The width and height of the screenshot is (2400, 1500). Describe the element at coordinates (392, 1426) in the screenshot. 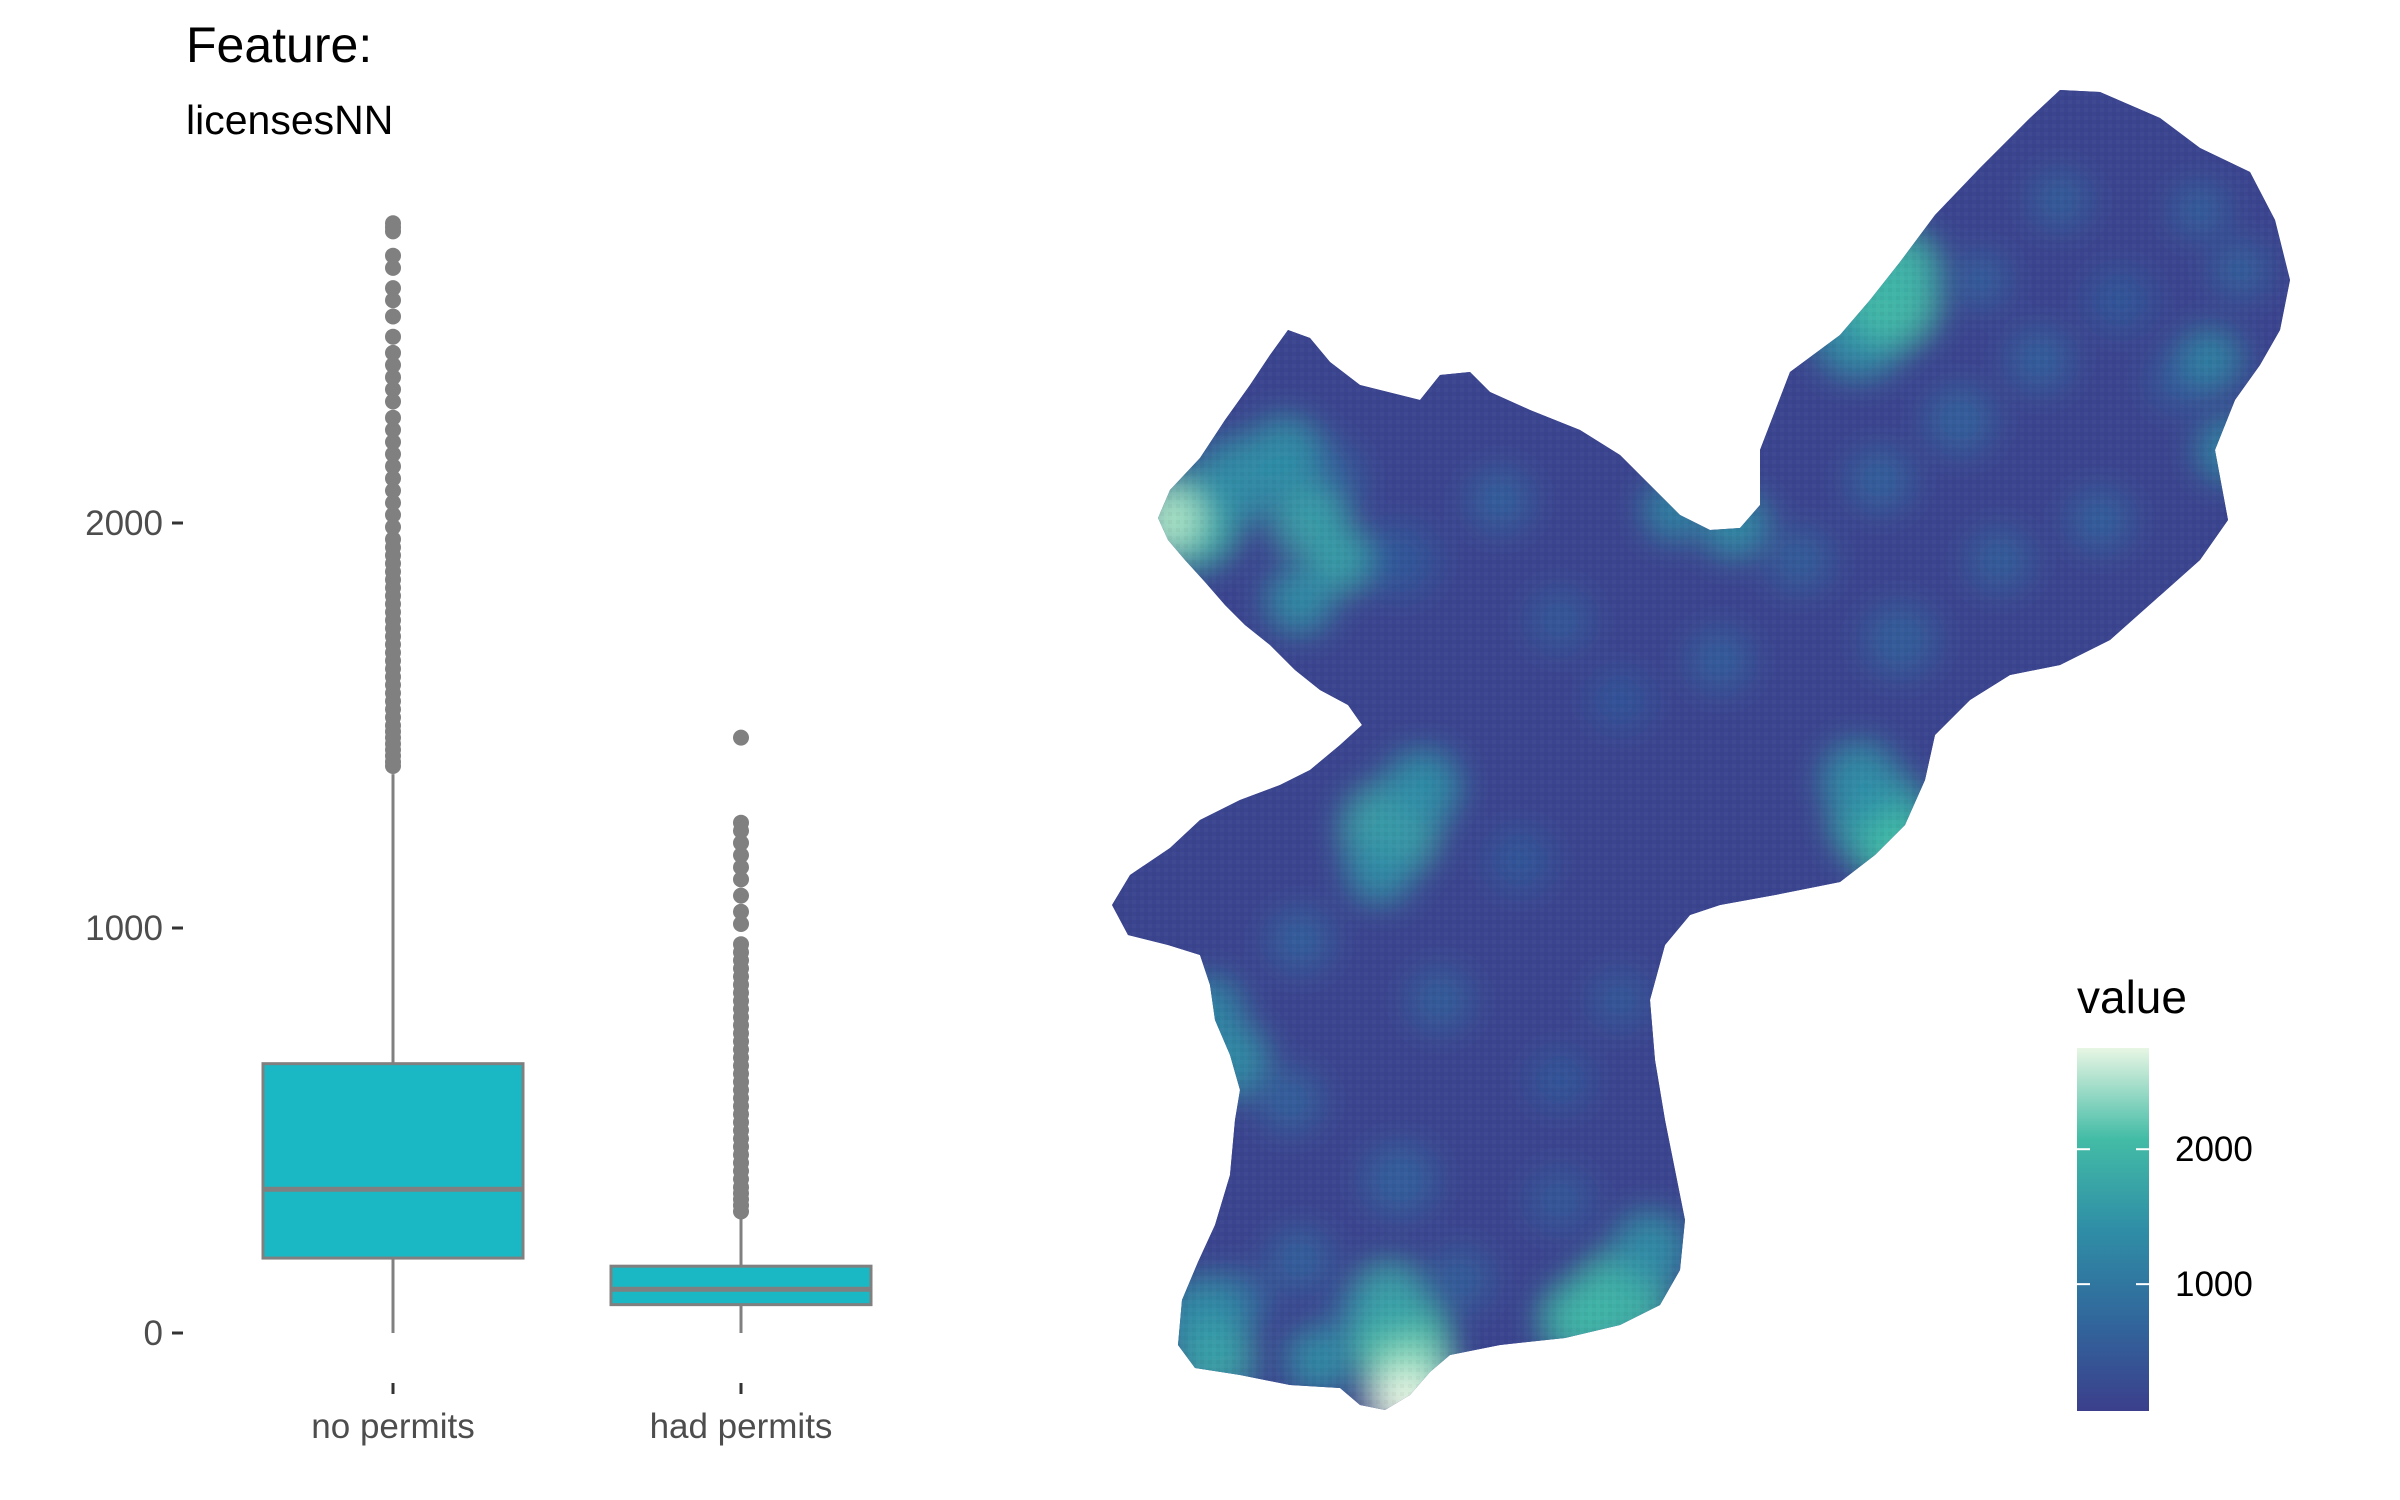

I see `x-tick-label: no permits` at that location.